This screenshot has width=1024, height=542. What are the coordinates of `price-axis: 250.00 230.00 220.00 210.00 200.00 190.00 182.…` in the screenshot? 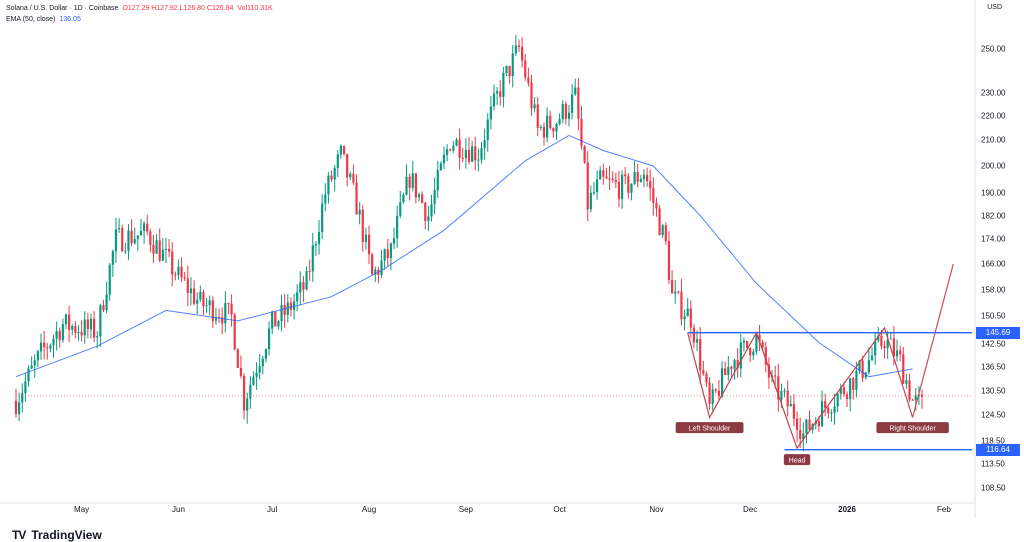 It's located at (999, 250).